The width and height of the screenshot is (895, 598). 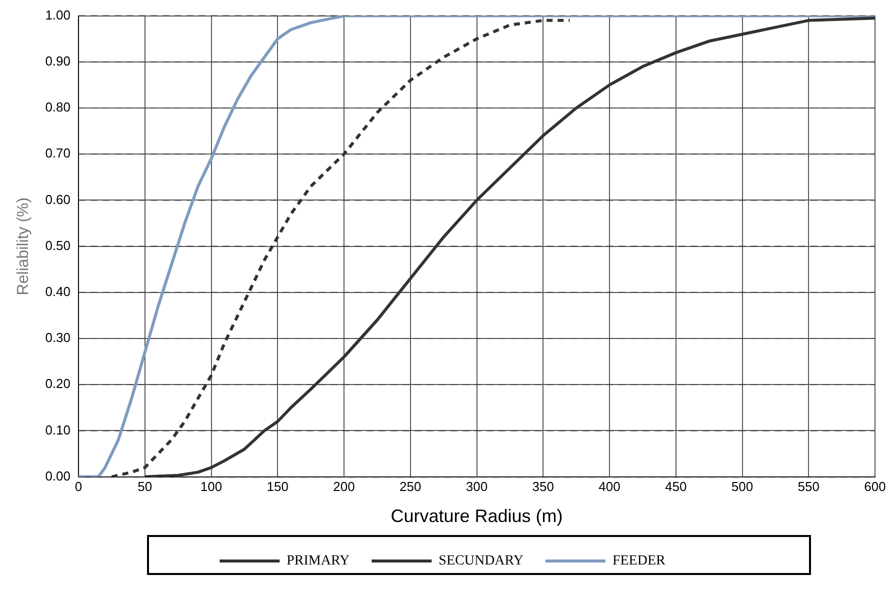 I want to click on y-tick-label: 0.20, so click(x=57, y=384).